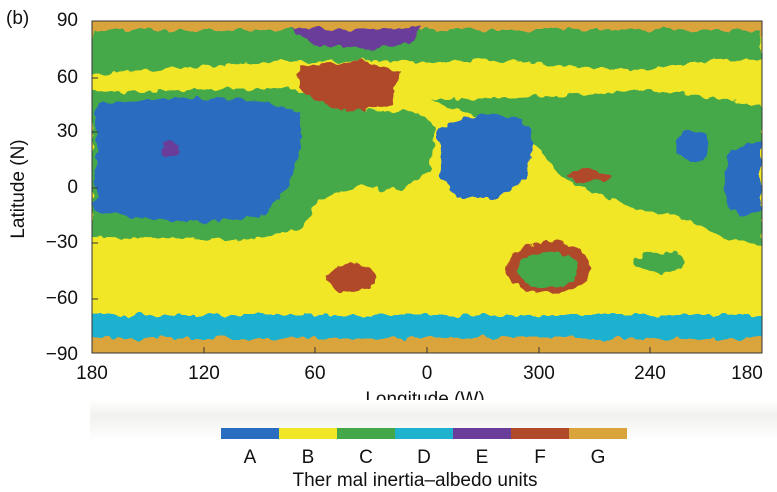 The width and height of the screenshot is (777, 492). Describe the element at coordinates (366, 457) in the screenshot. I see `legend-label-c: C` at that location.